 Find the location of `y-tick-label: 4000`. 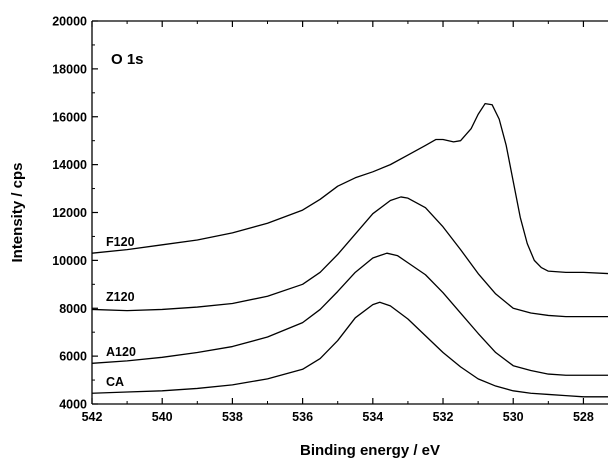

y-tick-label: 4000 is located at coordinates (73, 405).